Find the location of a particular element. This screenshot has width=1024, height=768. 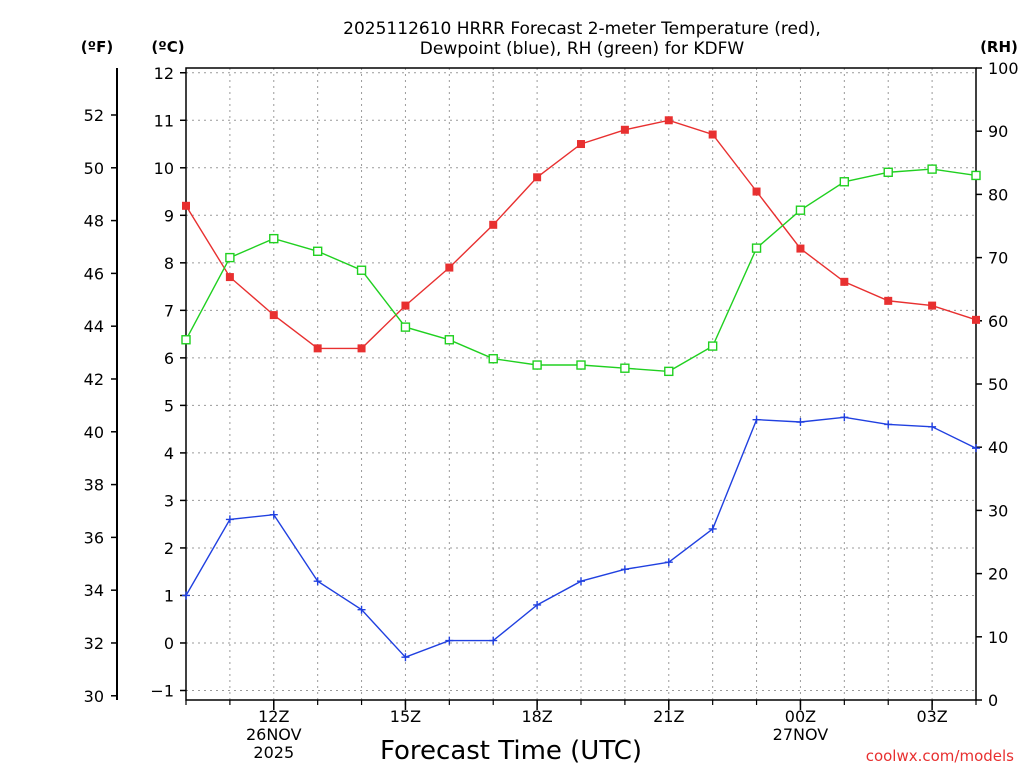

x-axis-tick-label: 18Z is located at coordinates (536, 716).